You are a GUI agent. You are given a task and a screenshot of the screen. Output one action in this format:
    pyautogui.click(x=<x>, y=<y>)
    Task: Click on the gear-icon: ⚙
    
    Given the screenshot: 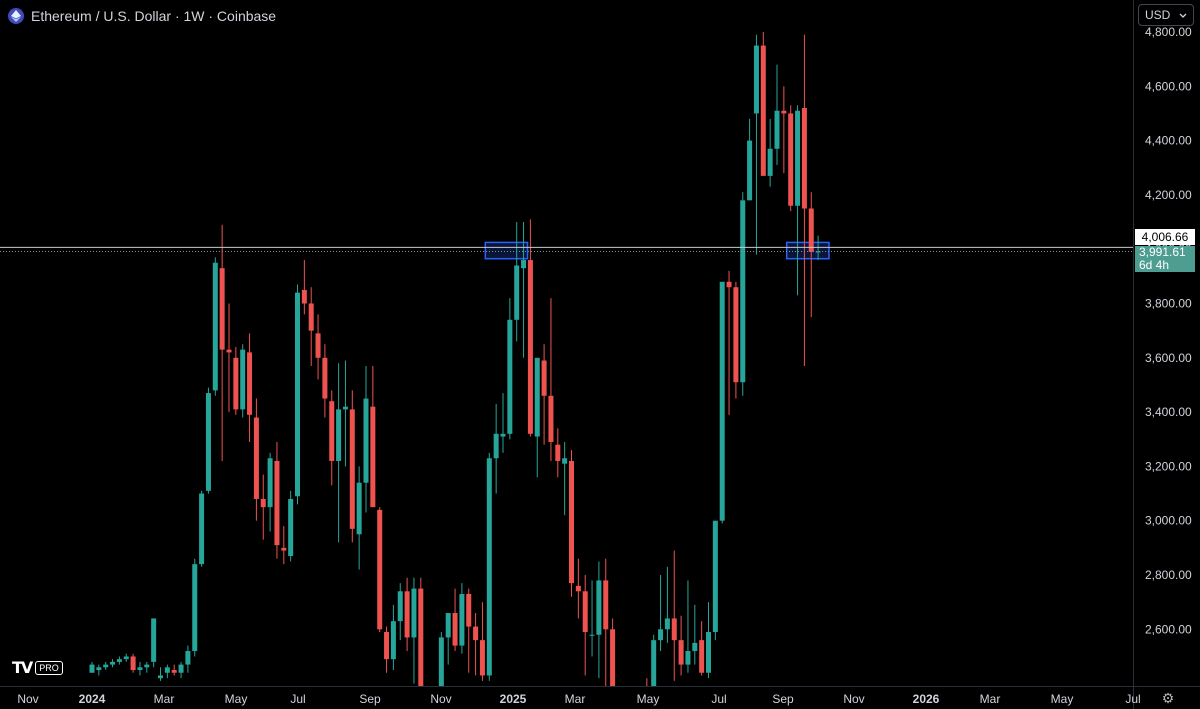 What is the action you would take?
    pyautogui.click(x=1168, y=698)
    